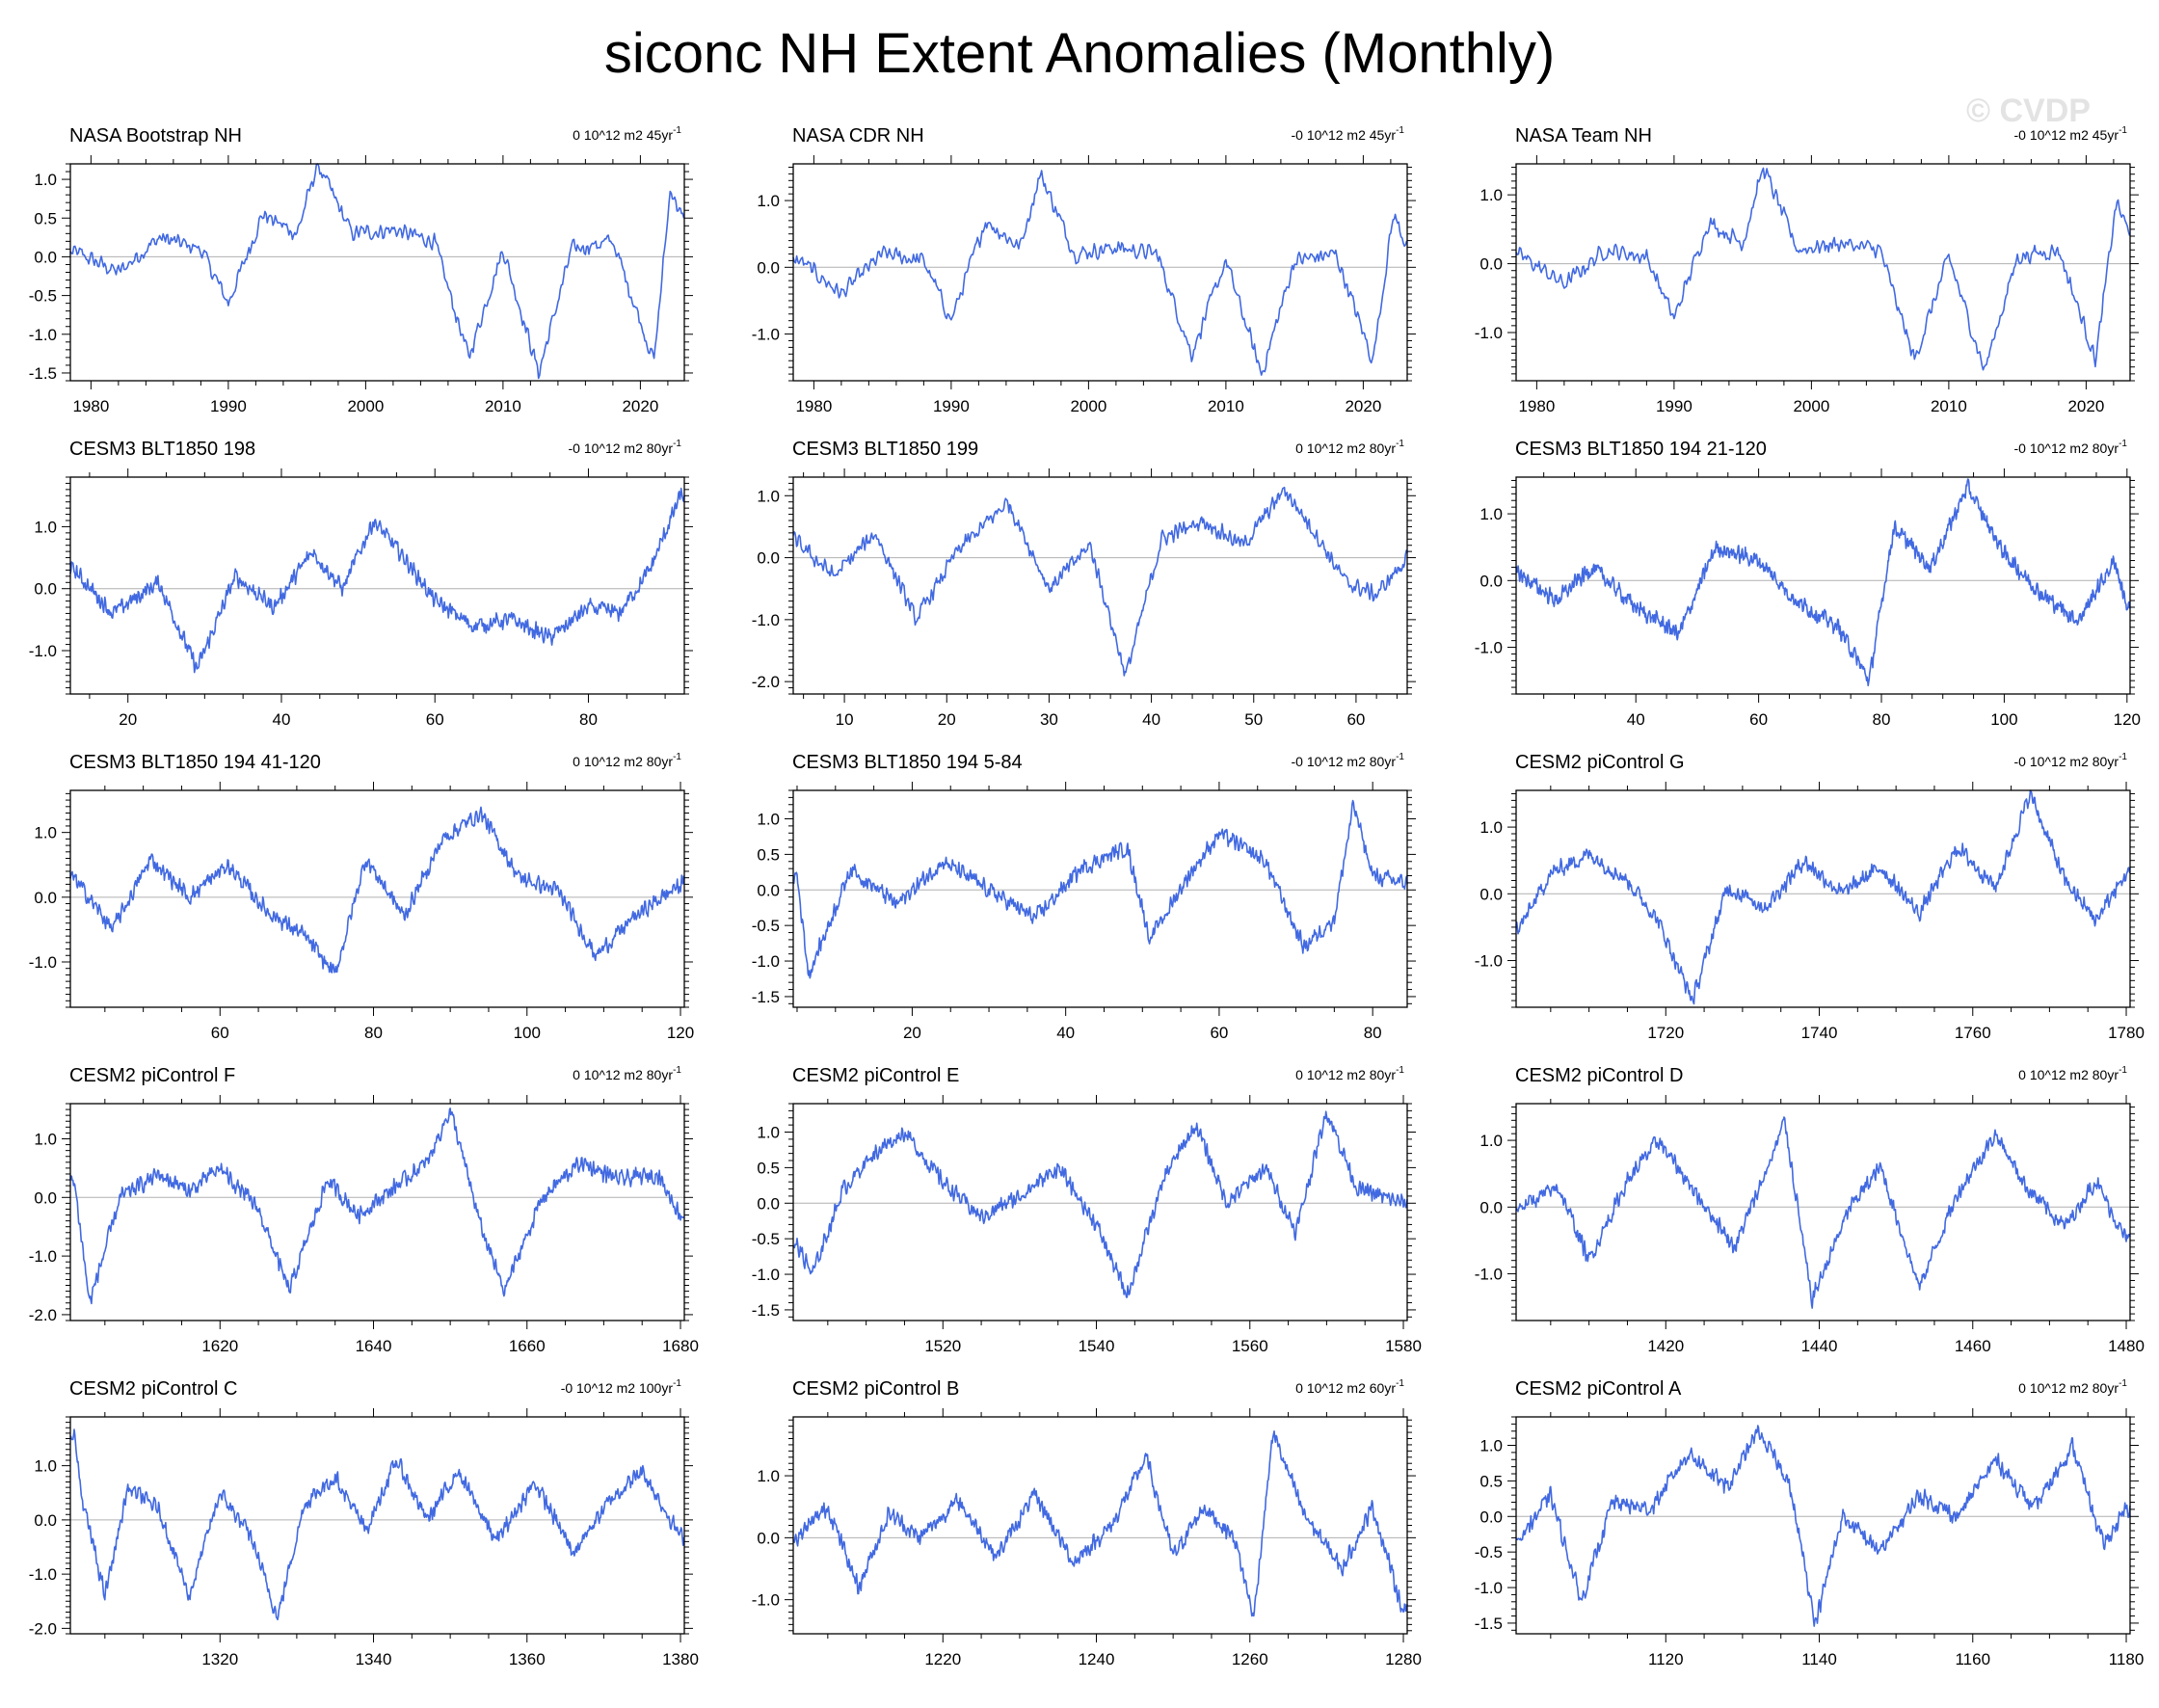  I want to click on panel-title: CESM3 BLT1850 194 21-120, so click(1641, 449).